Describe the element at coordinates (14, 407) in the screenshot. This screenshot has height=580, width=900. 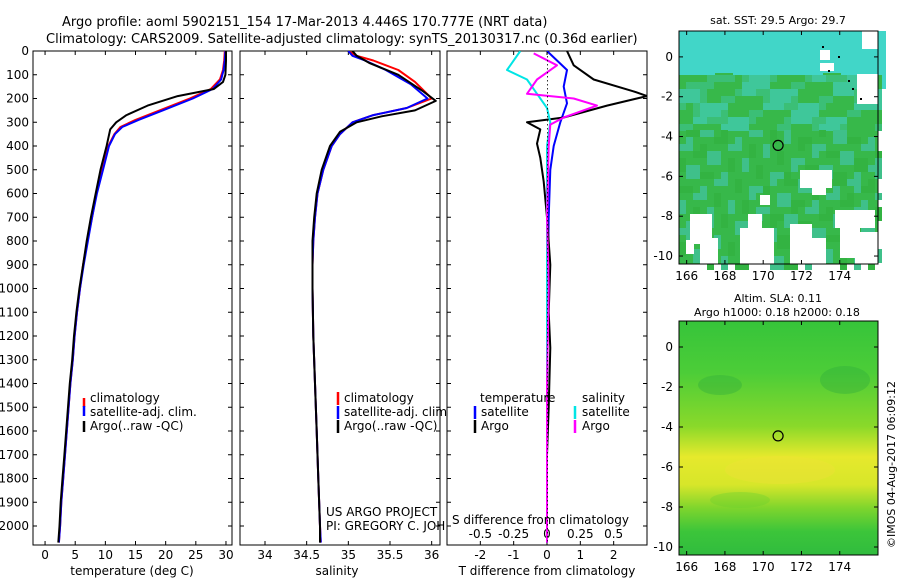
I see `y-tick-label: 1500` at that location.